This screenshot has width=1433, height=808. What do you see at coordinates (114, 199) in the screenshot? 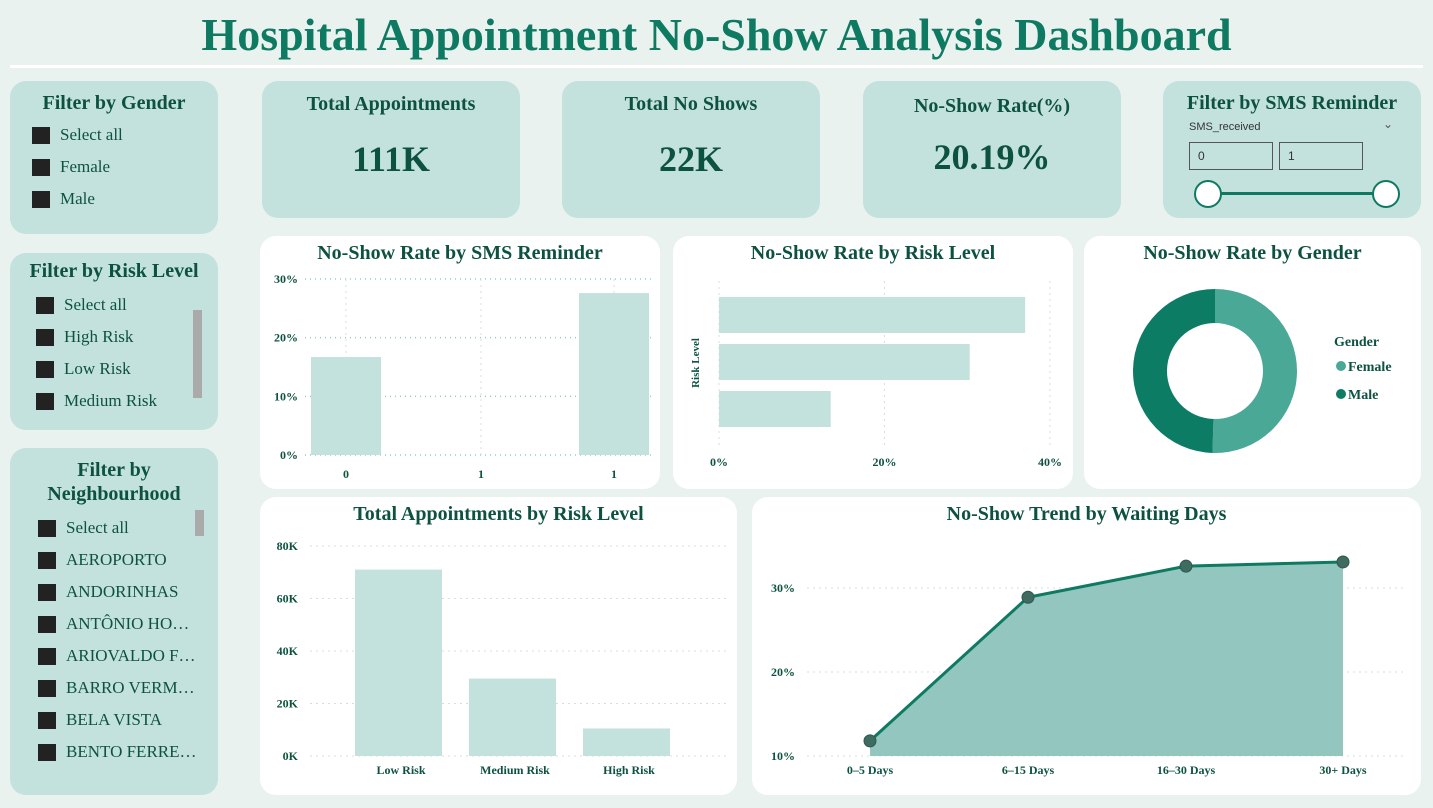
I see `filter-option: Male` at bounding box center [114, 199].